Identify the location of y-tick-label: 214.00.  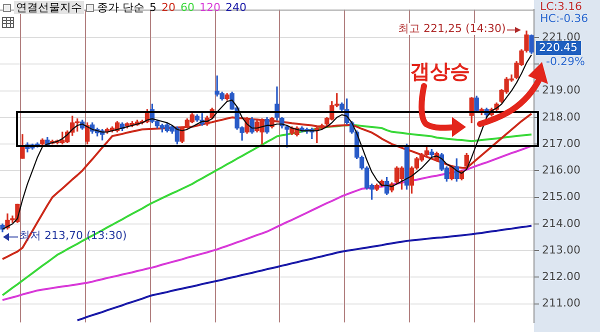
(561, 223).